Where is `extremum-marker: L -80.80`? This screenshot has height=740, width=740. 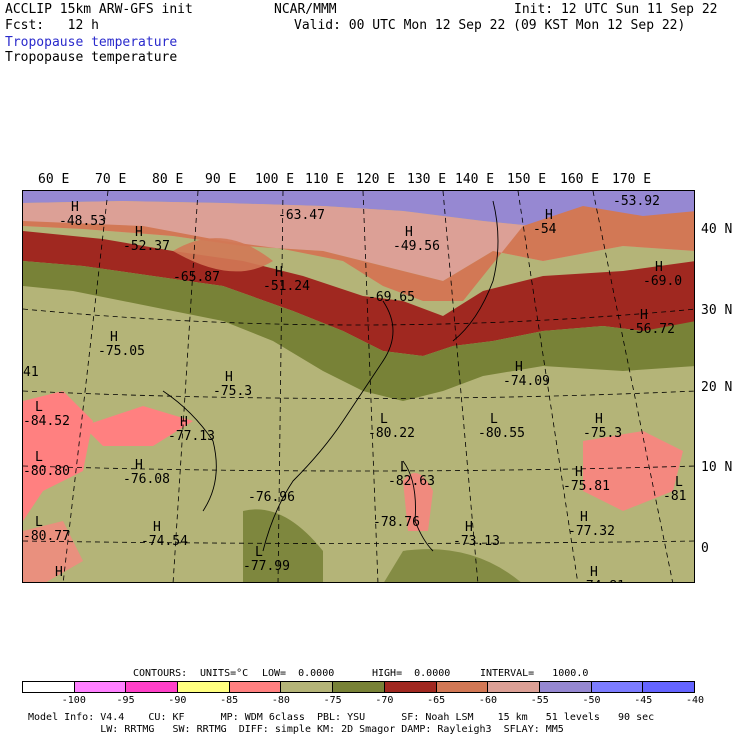 extremum-marker: L -80.80 is located at coordinates (46, 465).